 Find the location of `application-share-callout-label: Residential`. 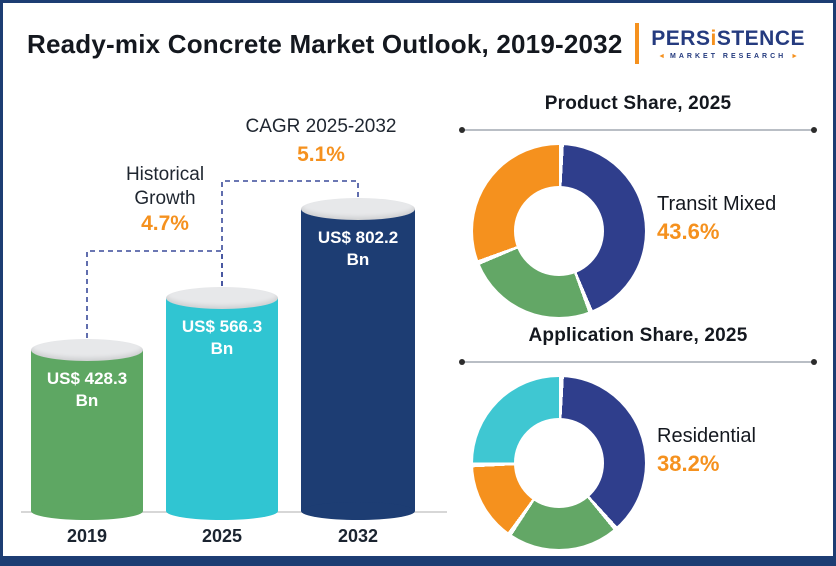

application-share-callout-label: Residential is located at coordinates (706, 436).